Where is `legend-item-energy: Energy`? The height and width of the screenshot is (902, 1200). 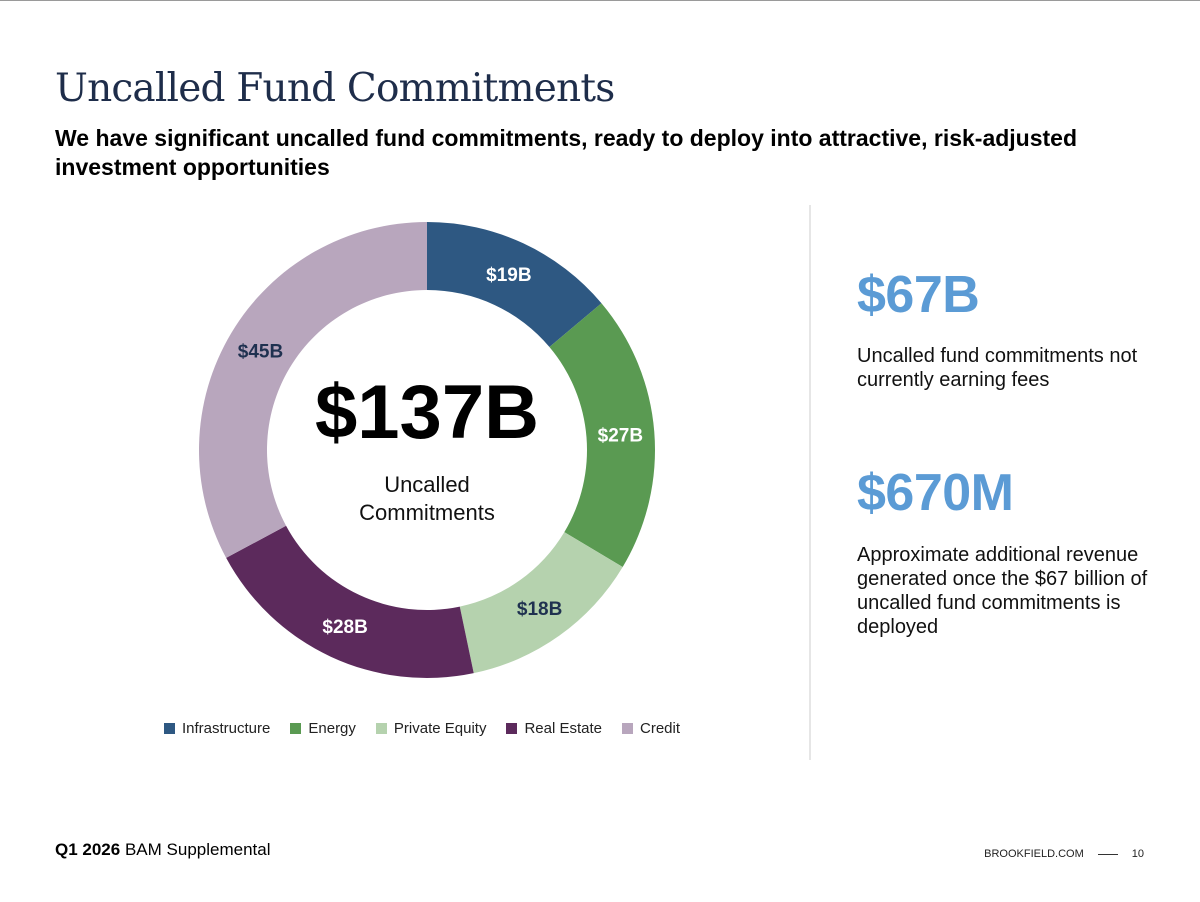
legend-item-energy: Energy is located at coordinates (323, 728).